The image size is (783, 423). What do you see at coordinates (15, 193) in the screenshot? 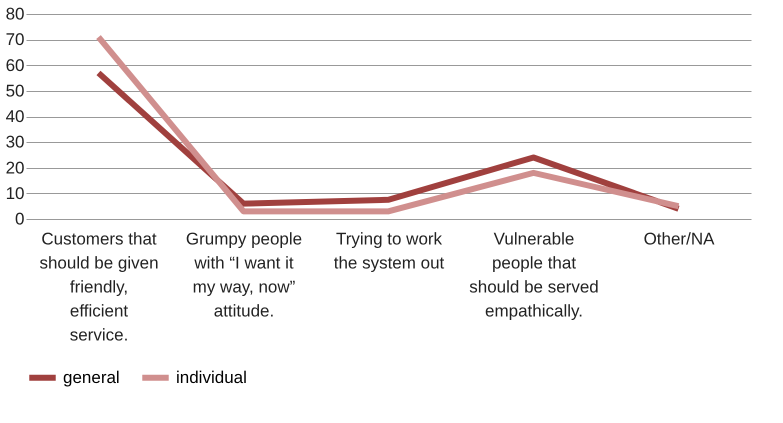
I see `y-tick-label: 10` at bounding box center [15, 193].